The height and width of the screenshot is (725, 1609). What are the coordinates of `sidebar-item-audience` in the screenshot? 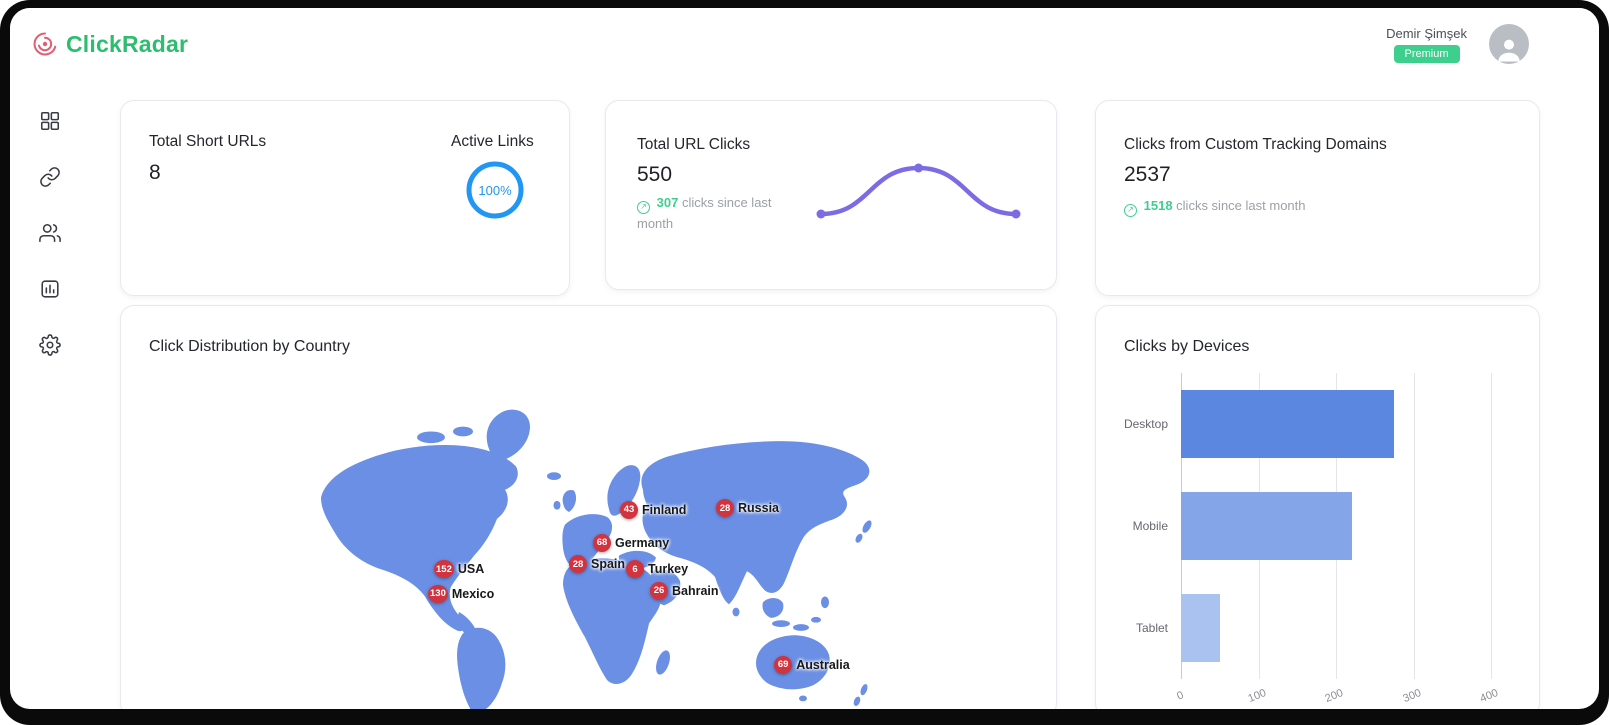 It's located at (50, 233).